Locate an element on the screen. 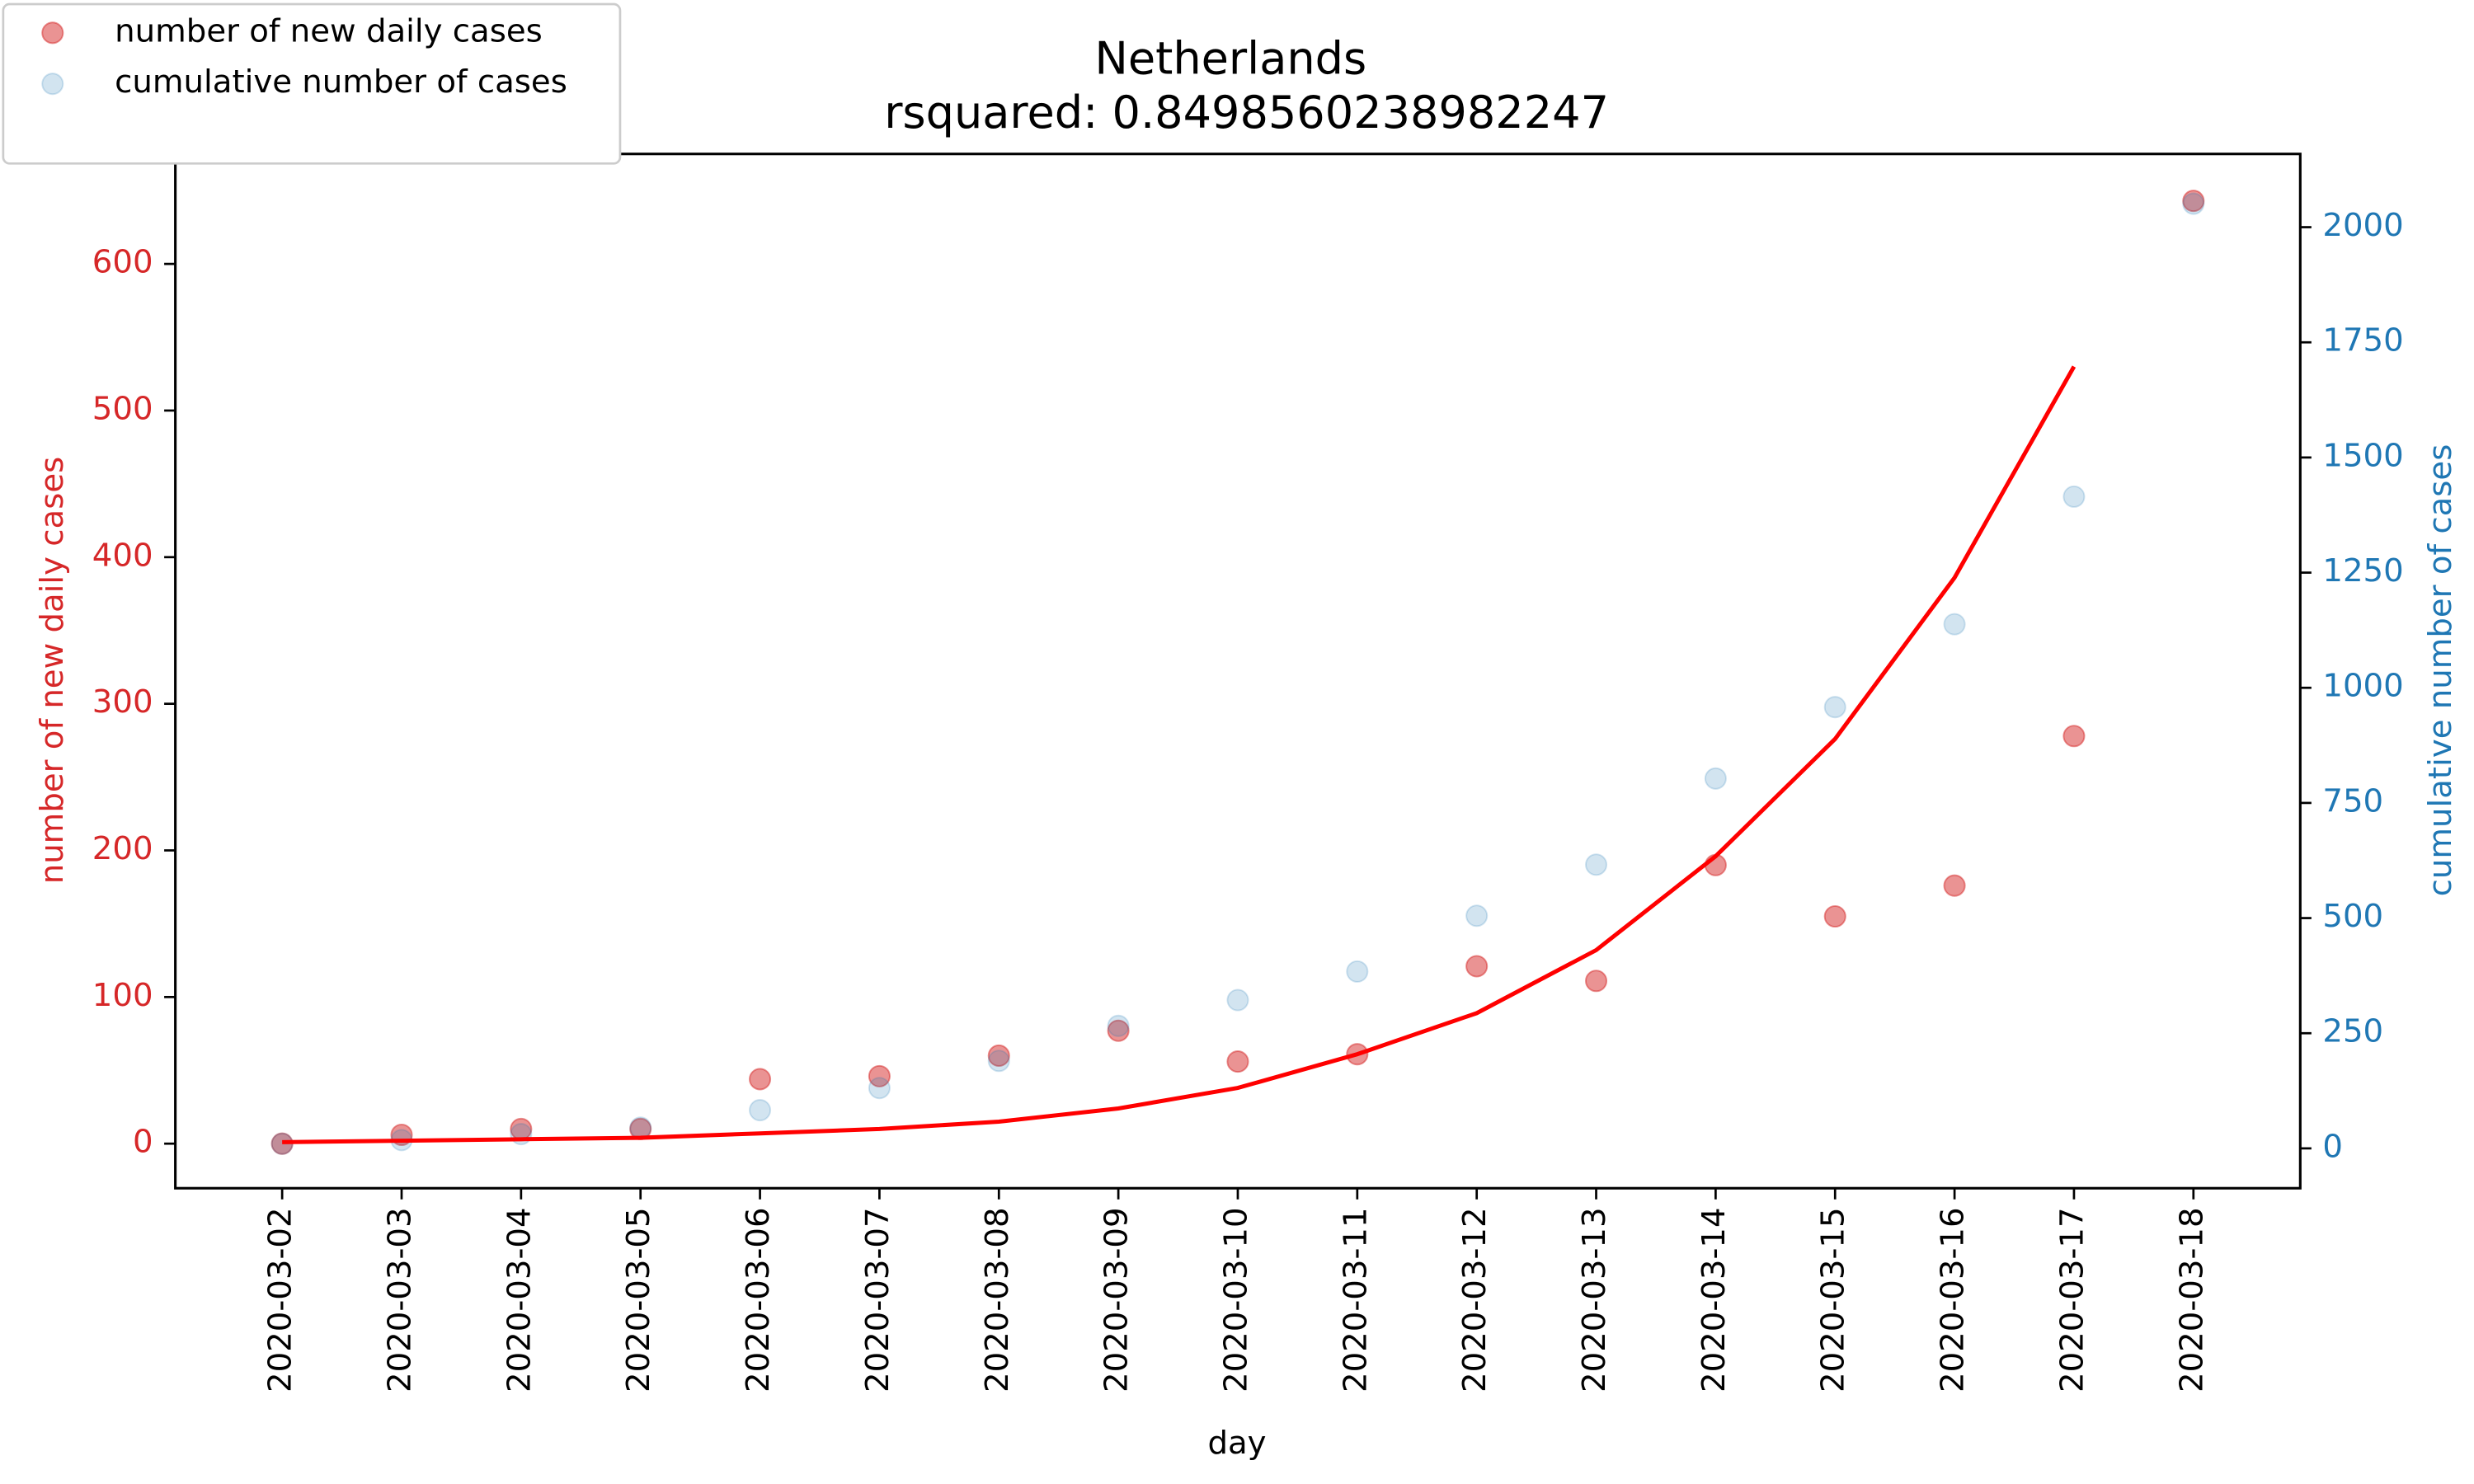 This screenshot has width=2474, height=1484. x-tick-label: 2020-03-04 is located at coordinates (519, 1299).